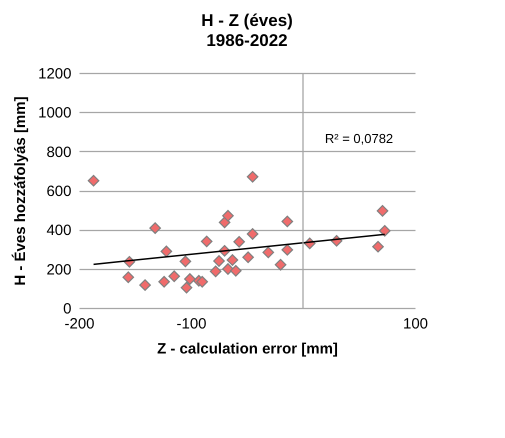  Describe the element at coordinates (20, 191) in the screenshot. I see `y-axis-title: H - Éves hozzáfolyás [mm]` at that location.